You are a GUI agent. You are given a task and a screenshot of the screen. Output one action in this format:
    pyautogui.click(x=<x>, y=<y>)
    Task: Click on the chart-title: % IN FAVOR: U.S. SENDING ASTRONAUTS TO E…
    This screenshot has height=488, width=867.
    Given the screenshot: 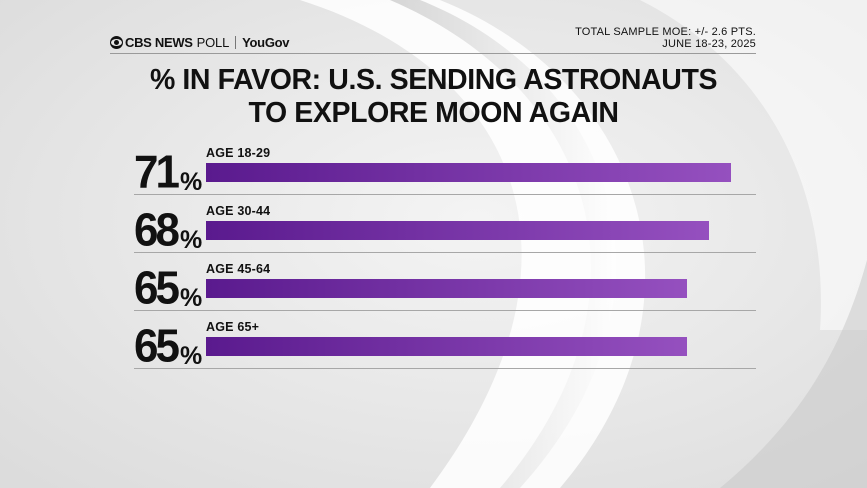 What is the action you would take?
    pyautogui.click(x=433, y=97)
    